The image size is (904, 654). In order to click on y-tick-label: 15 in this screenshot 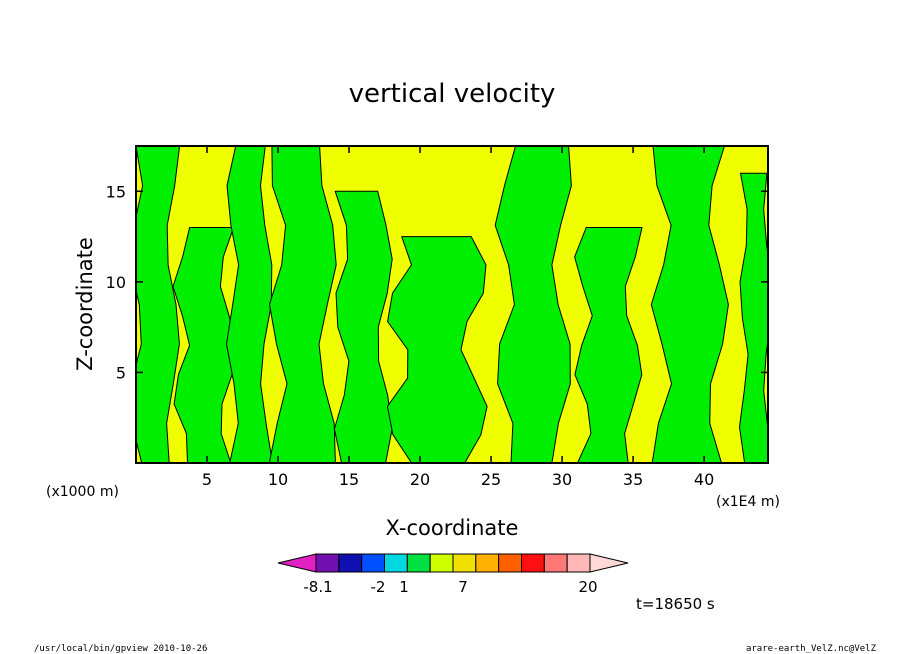, I will do `click(116, 191)`.